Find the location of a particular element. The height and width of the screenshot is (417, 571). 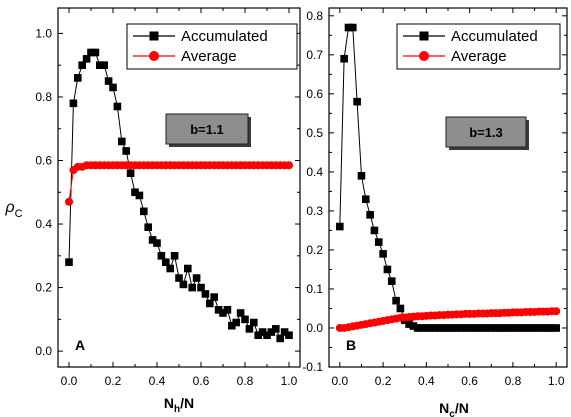

y-tick-label: 0.6 is located at coordinates (43, 160).